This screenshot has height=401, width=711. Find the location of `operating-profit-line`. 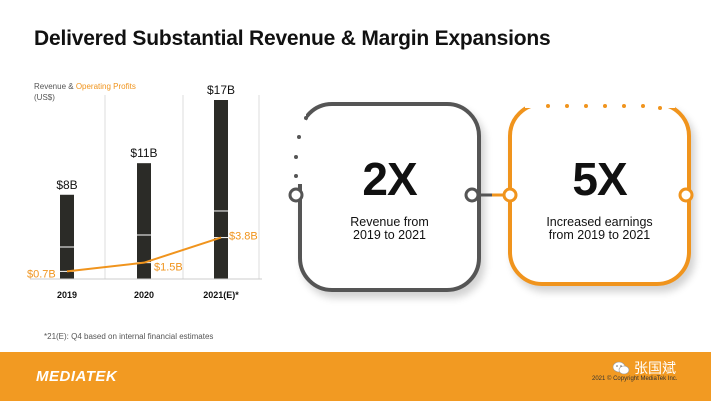

operating-profit-line is located at coordinates (144, 254).